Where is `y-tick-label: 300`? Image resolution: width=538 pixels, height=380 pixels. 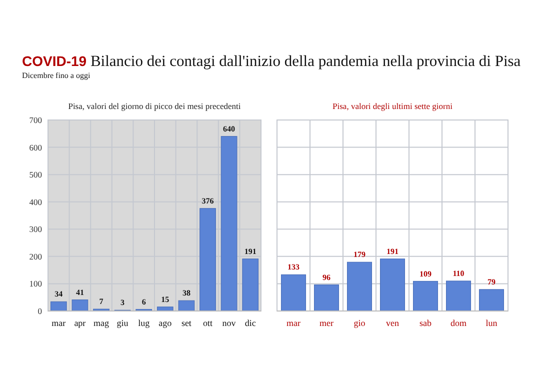
y-tick-label: 300 is located at coordinates (35, 229).